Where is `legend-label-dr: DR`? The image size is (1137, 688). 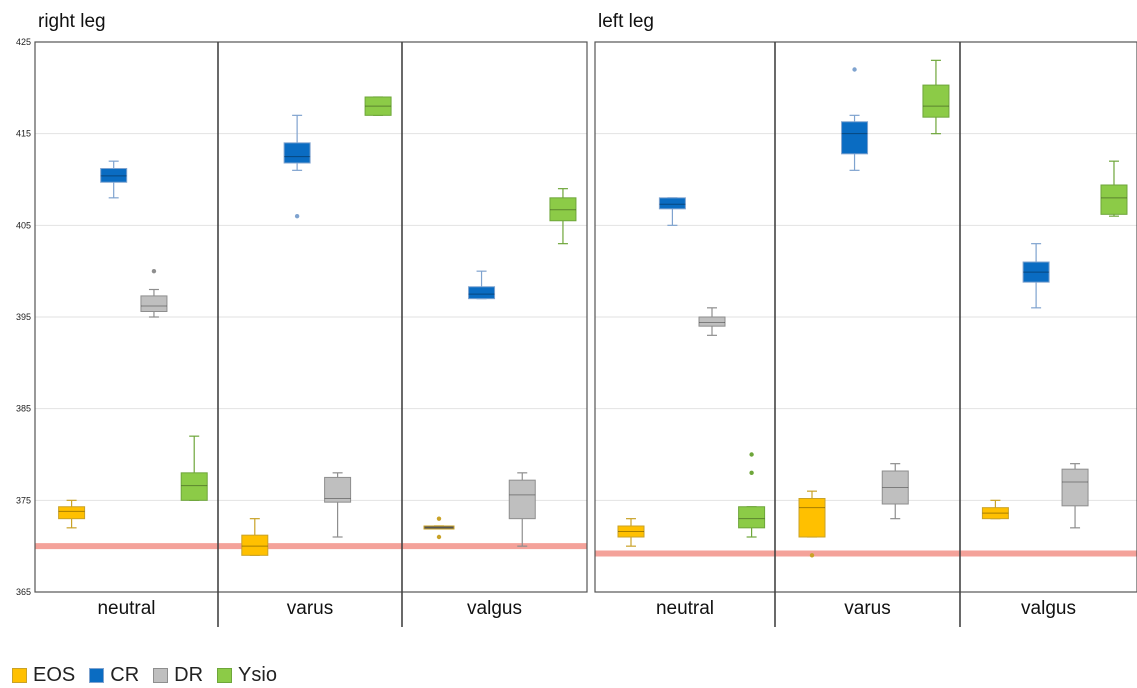 legend-label-dr: DR is located at coordinates (189, 675).